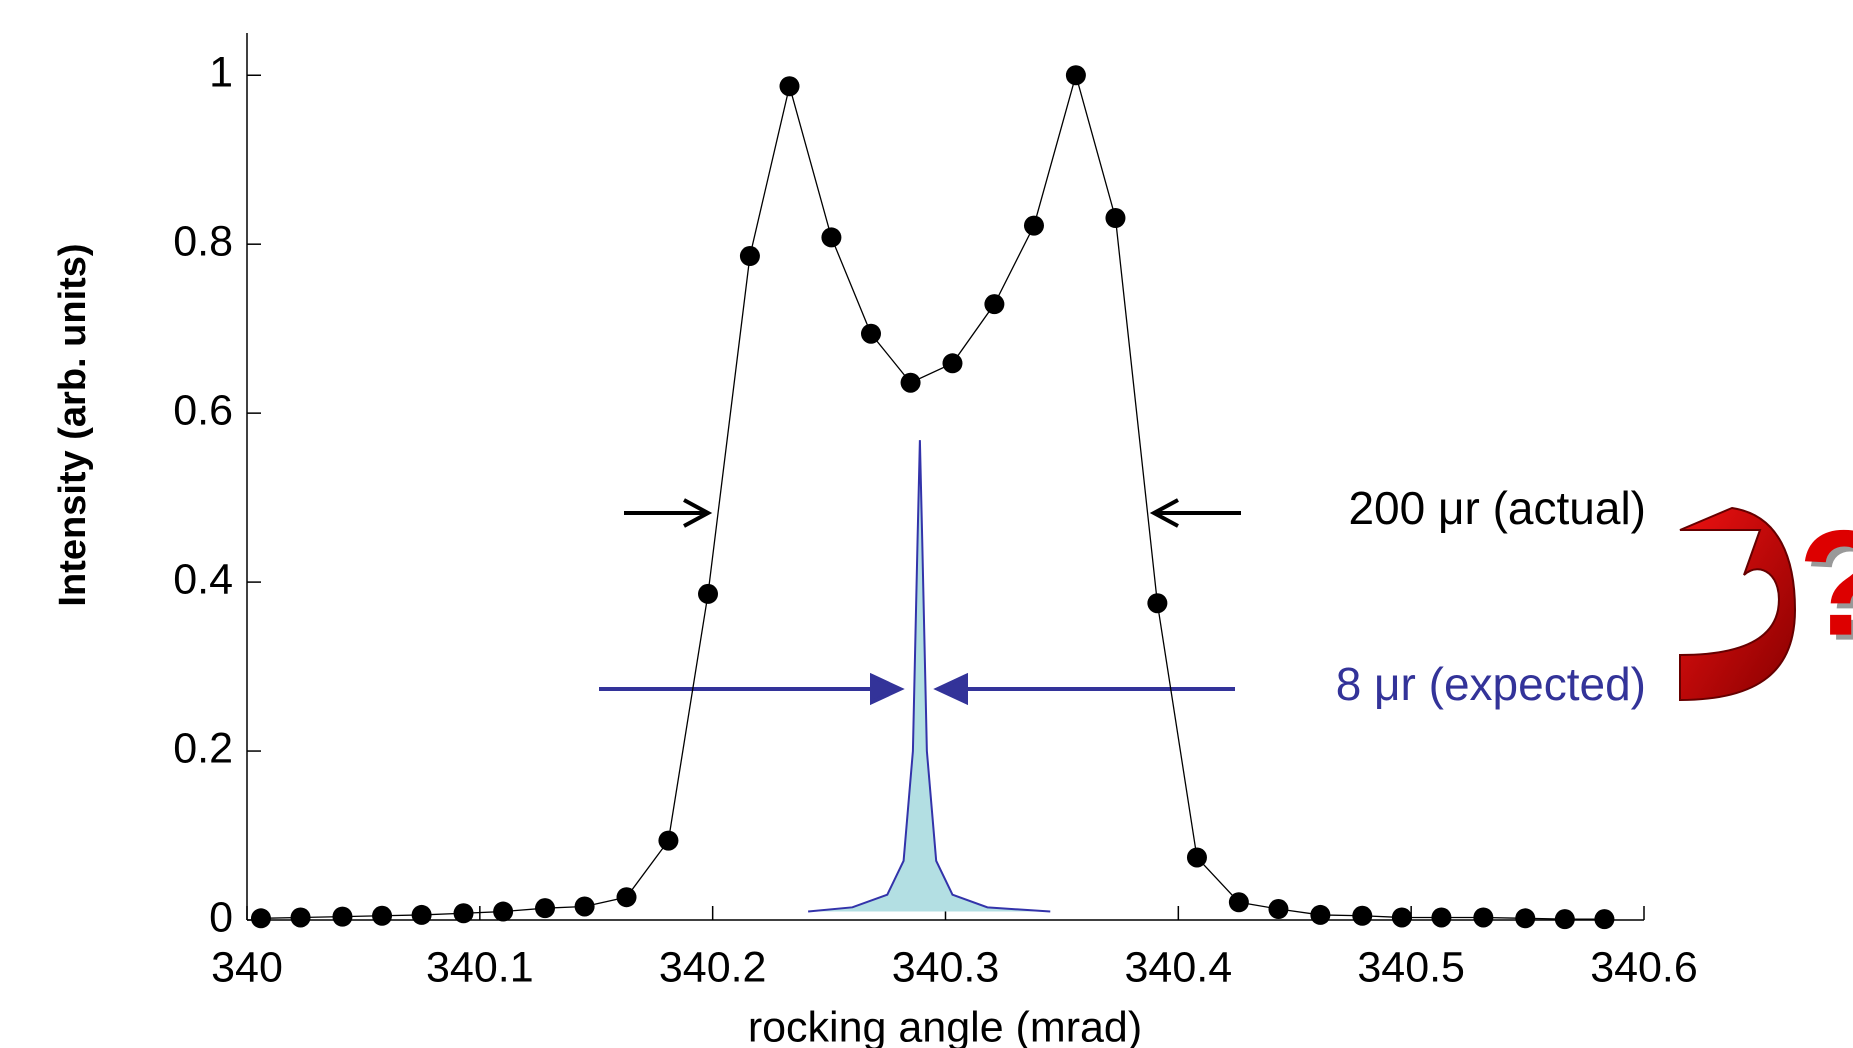 This screenshot has width=1853, height=1048. Describe the element at coordinates (203, 748) in the screenshot. I see `y-tick-label: 0.2` at that location.